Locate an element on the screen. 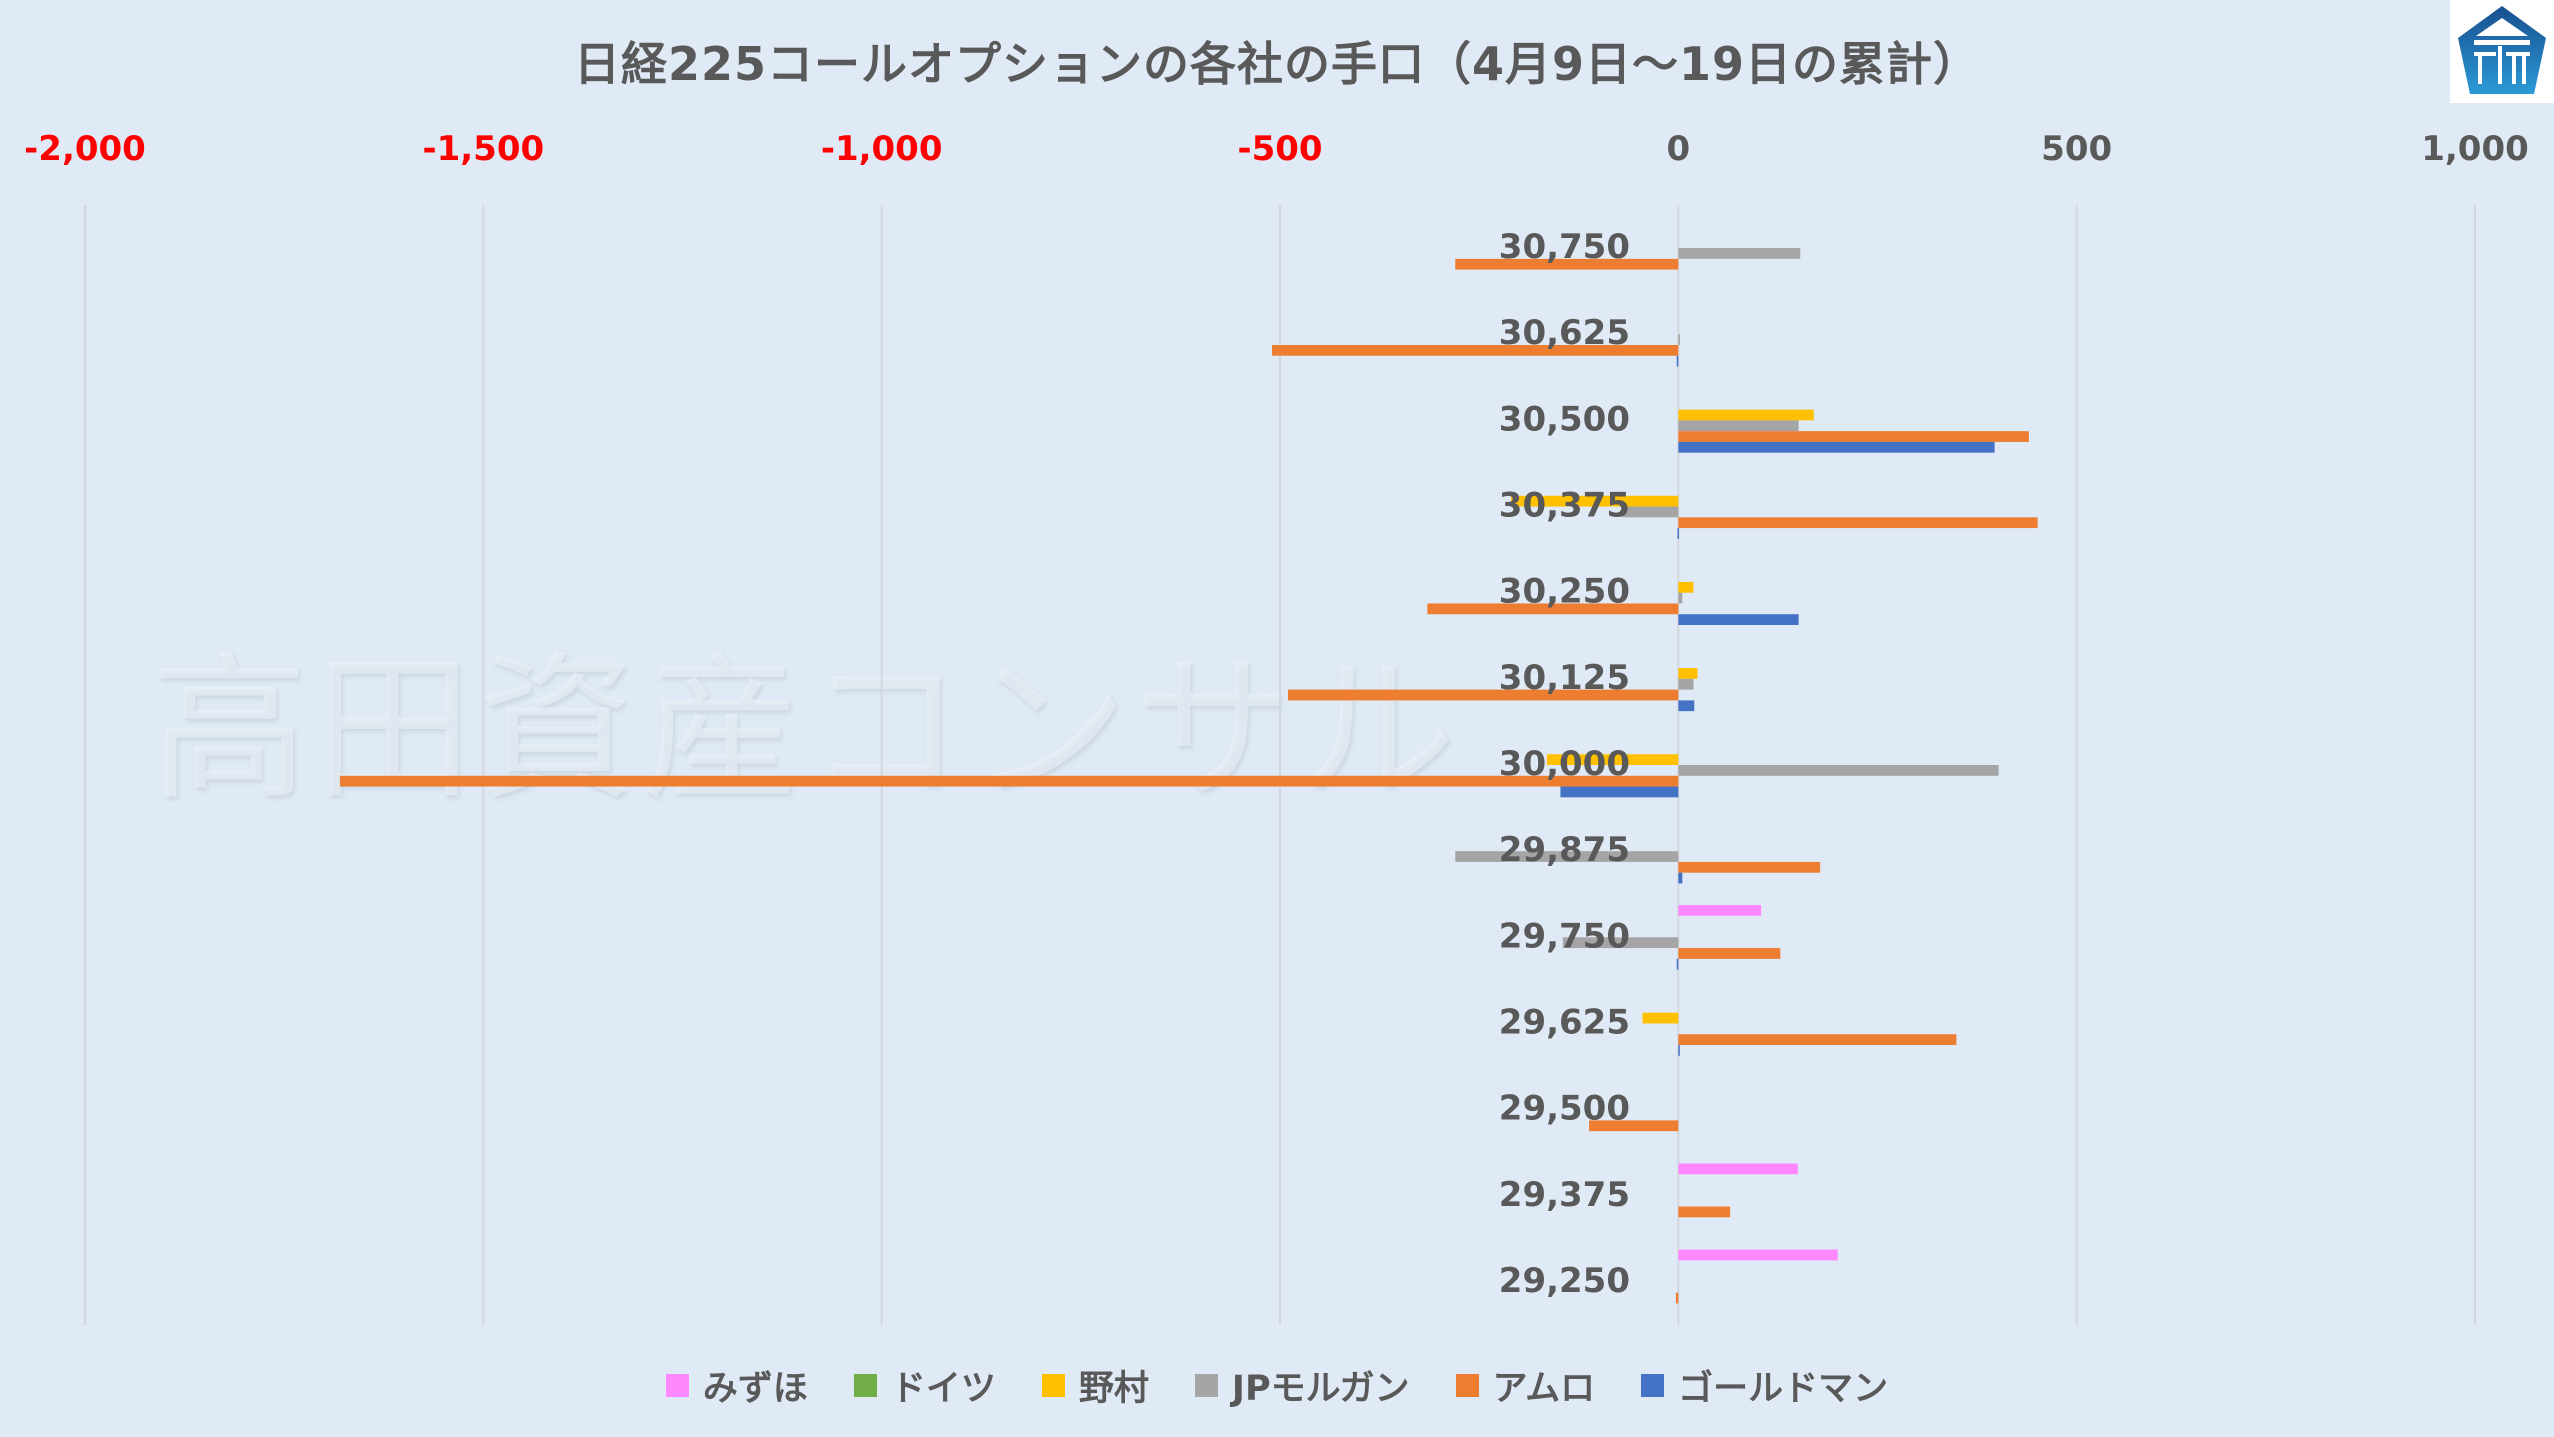  x-tick-label: -1,500 is located at coordinates (484, 149).